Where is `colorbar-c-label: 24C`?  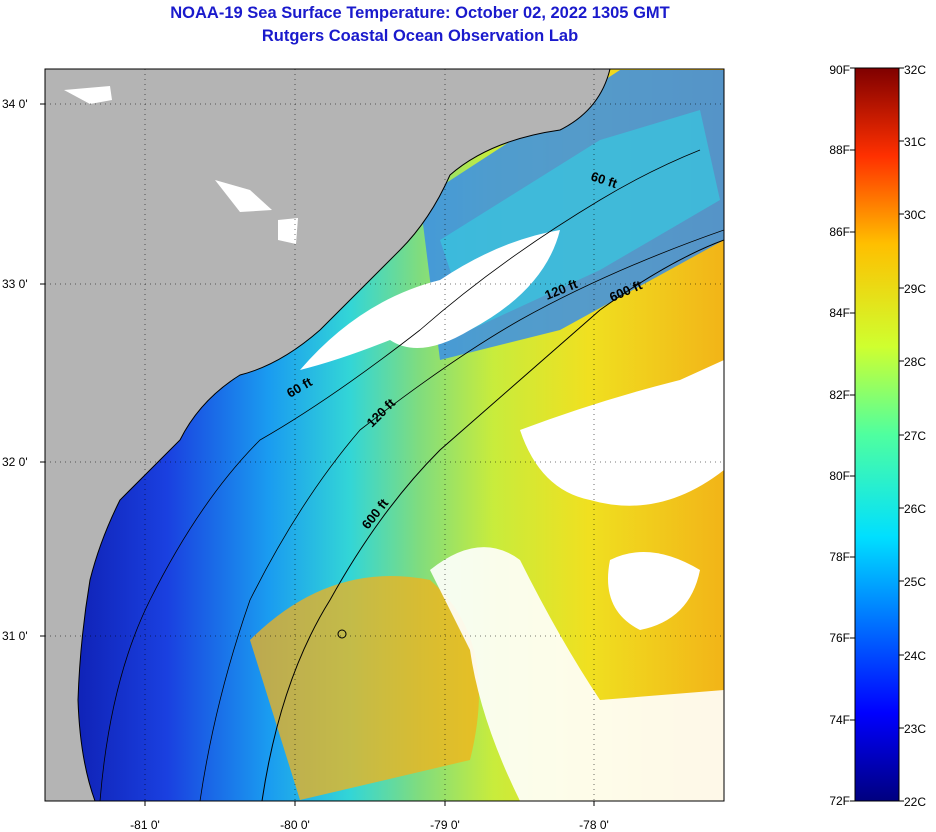 colorbar-c-label: 24C is located at coordinates (915, 656).